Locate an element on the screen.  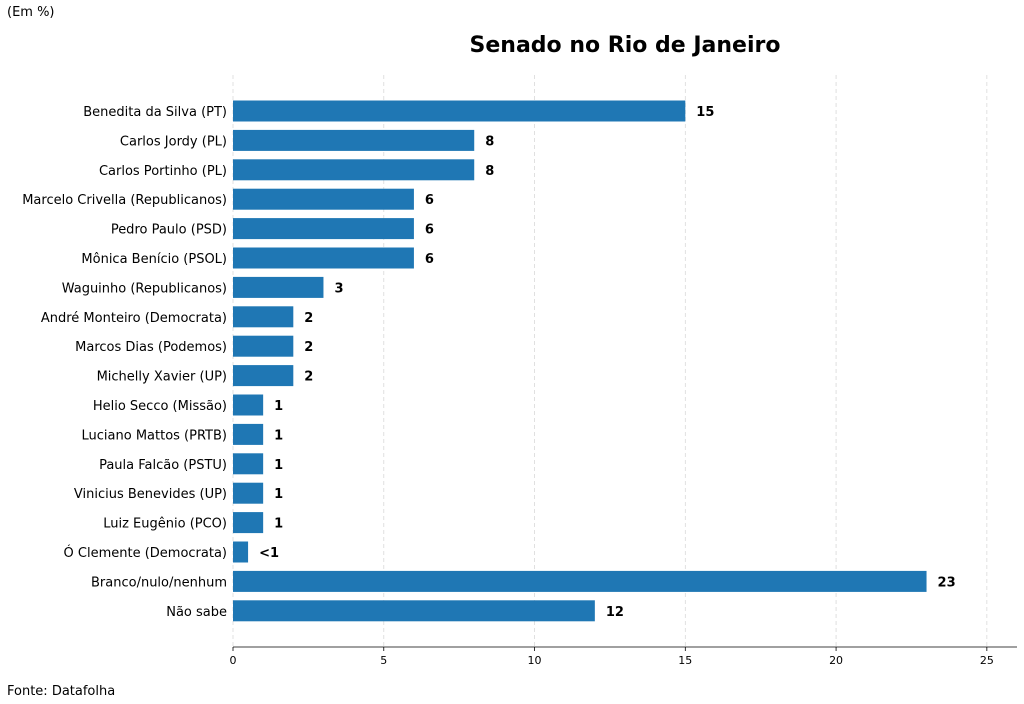
x-axis-ticks: 0 5 10 15 20 25 is located at coordinates (612, 657).